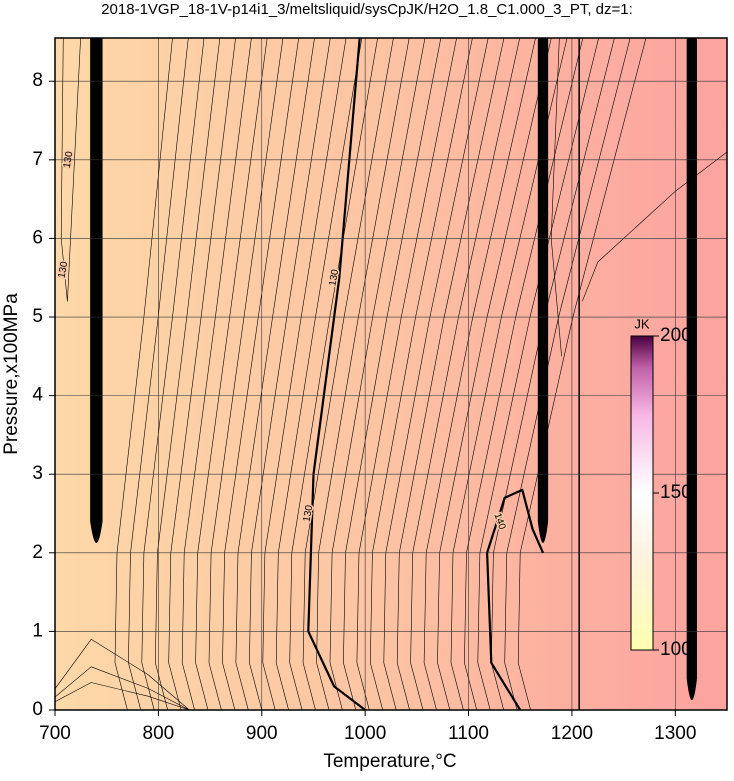 This screenshot has width=734, height=781. What do you see at coordinates (11, 374) in the screenshot?
I see `y-axis-label: Pressure,x100MPa` at bounding box center [11, 374].